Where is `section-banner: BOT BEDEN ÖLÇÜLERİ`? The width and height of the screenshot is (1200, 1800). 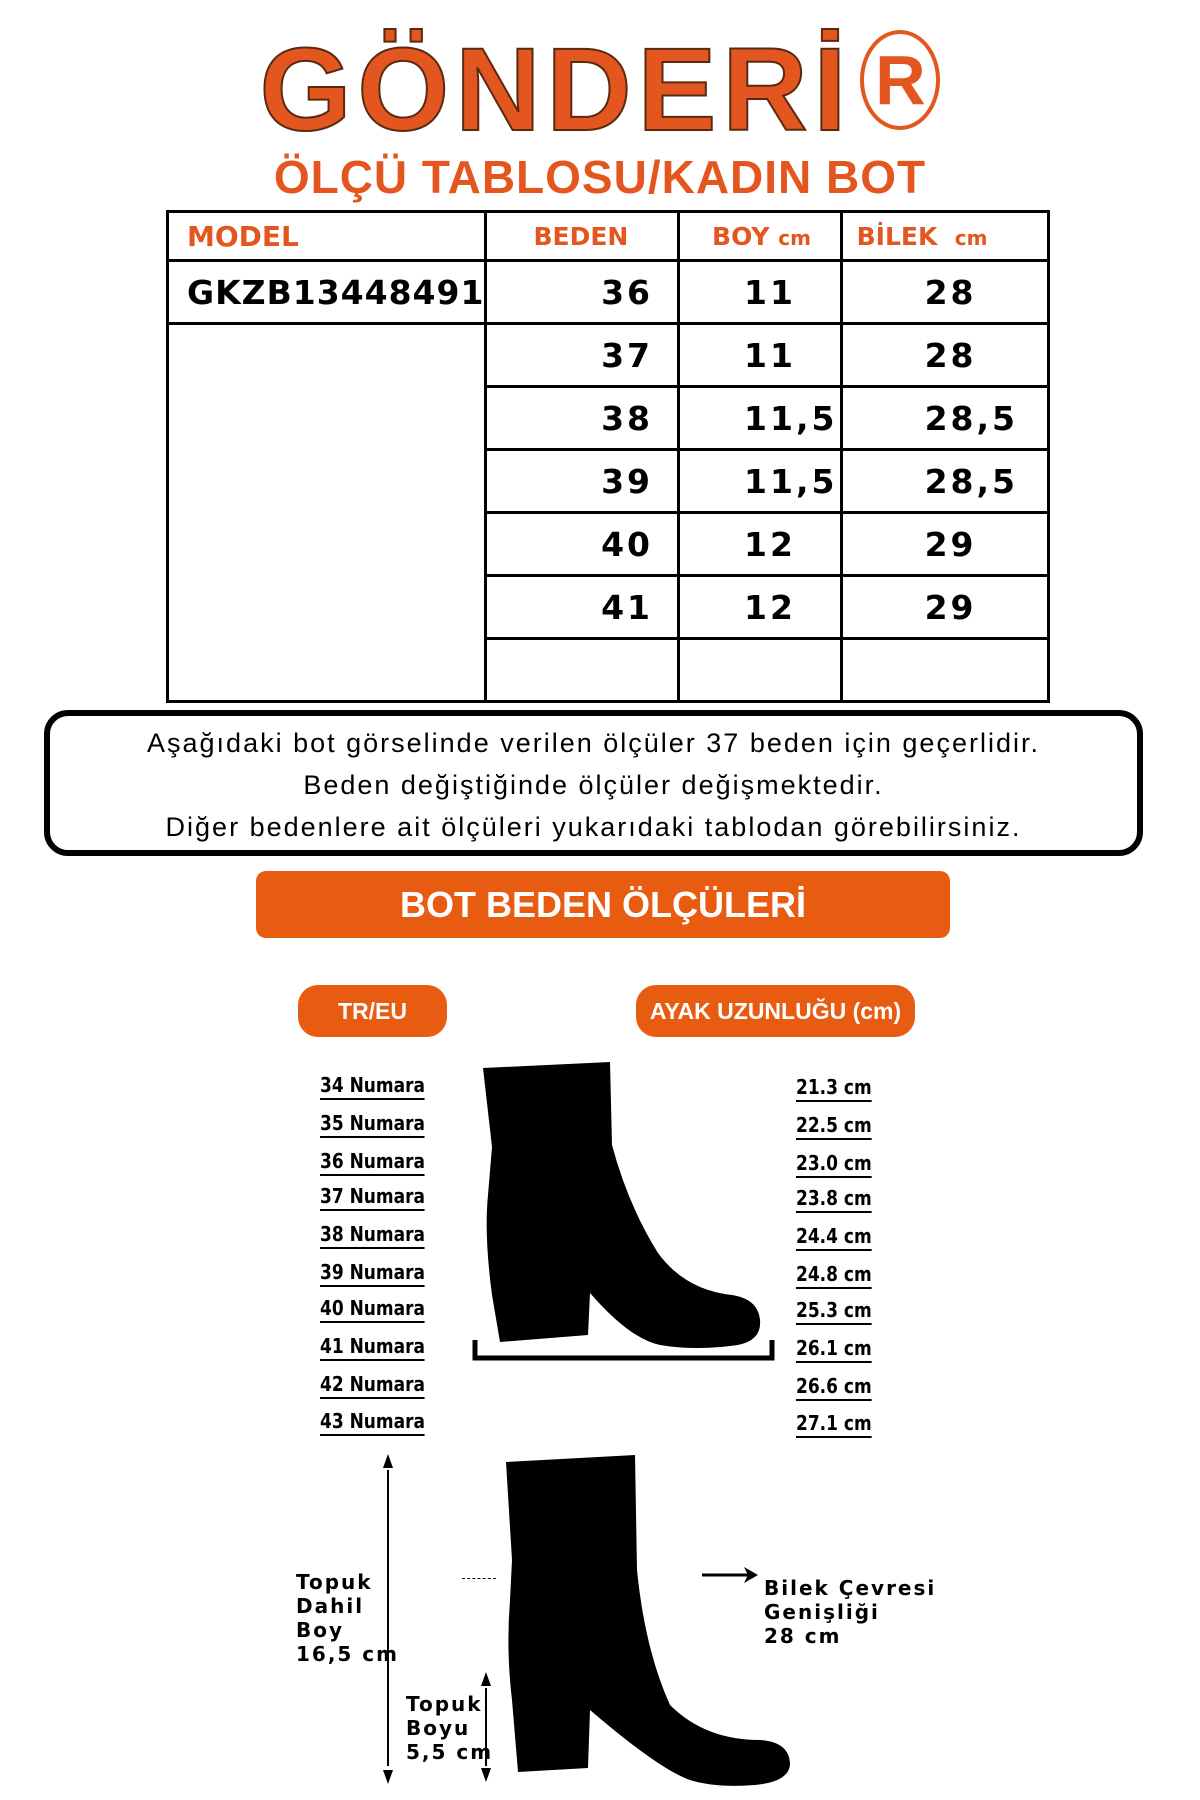
section-banner: BOT BEDEN ÖLÇÜLERİ is located at coordinates (603, 904).